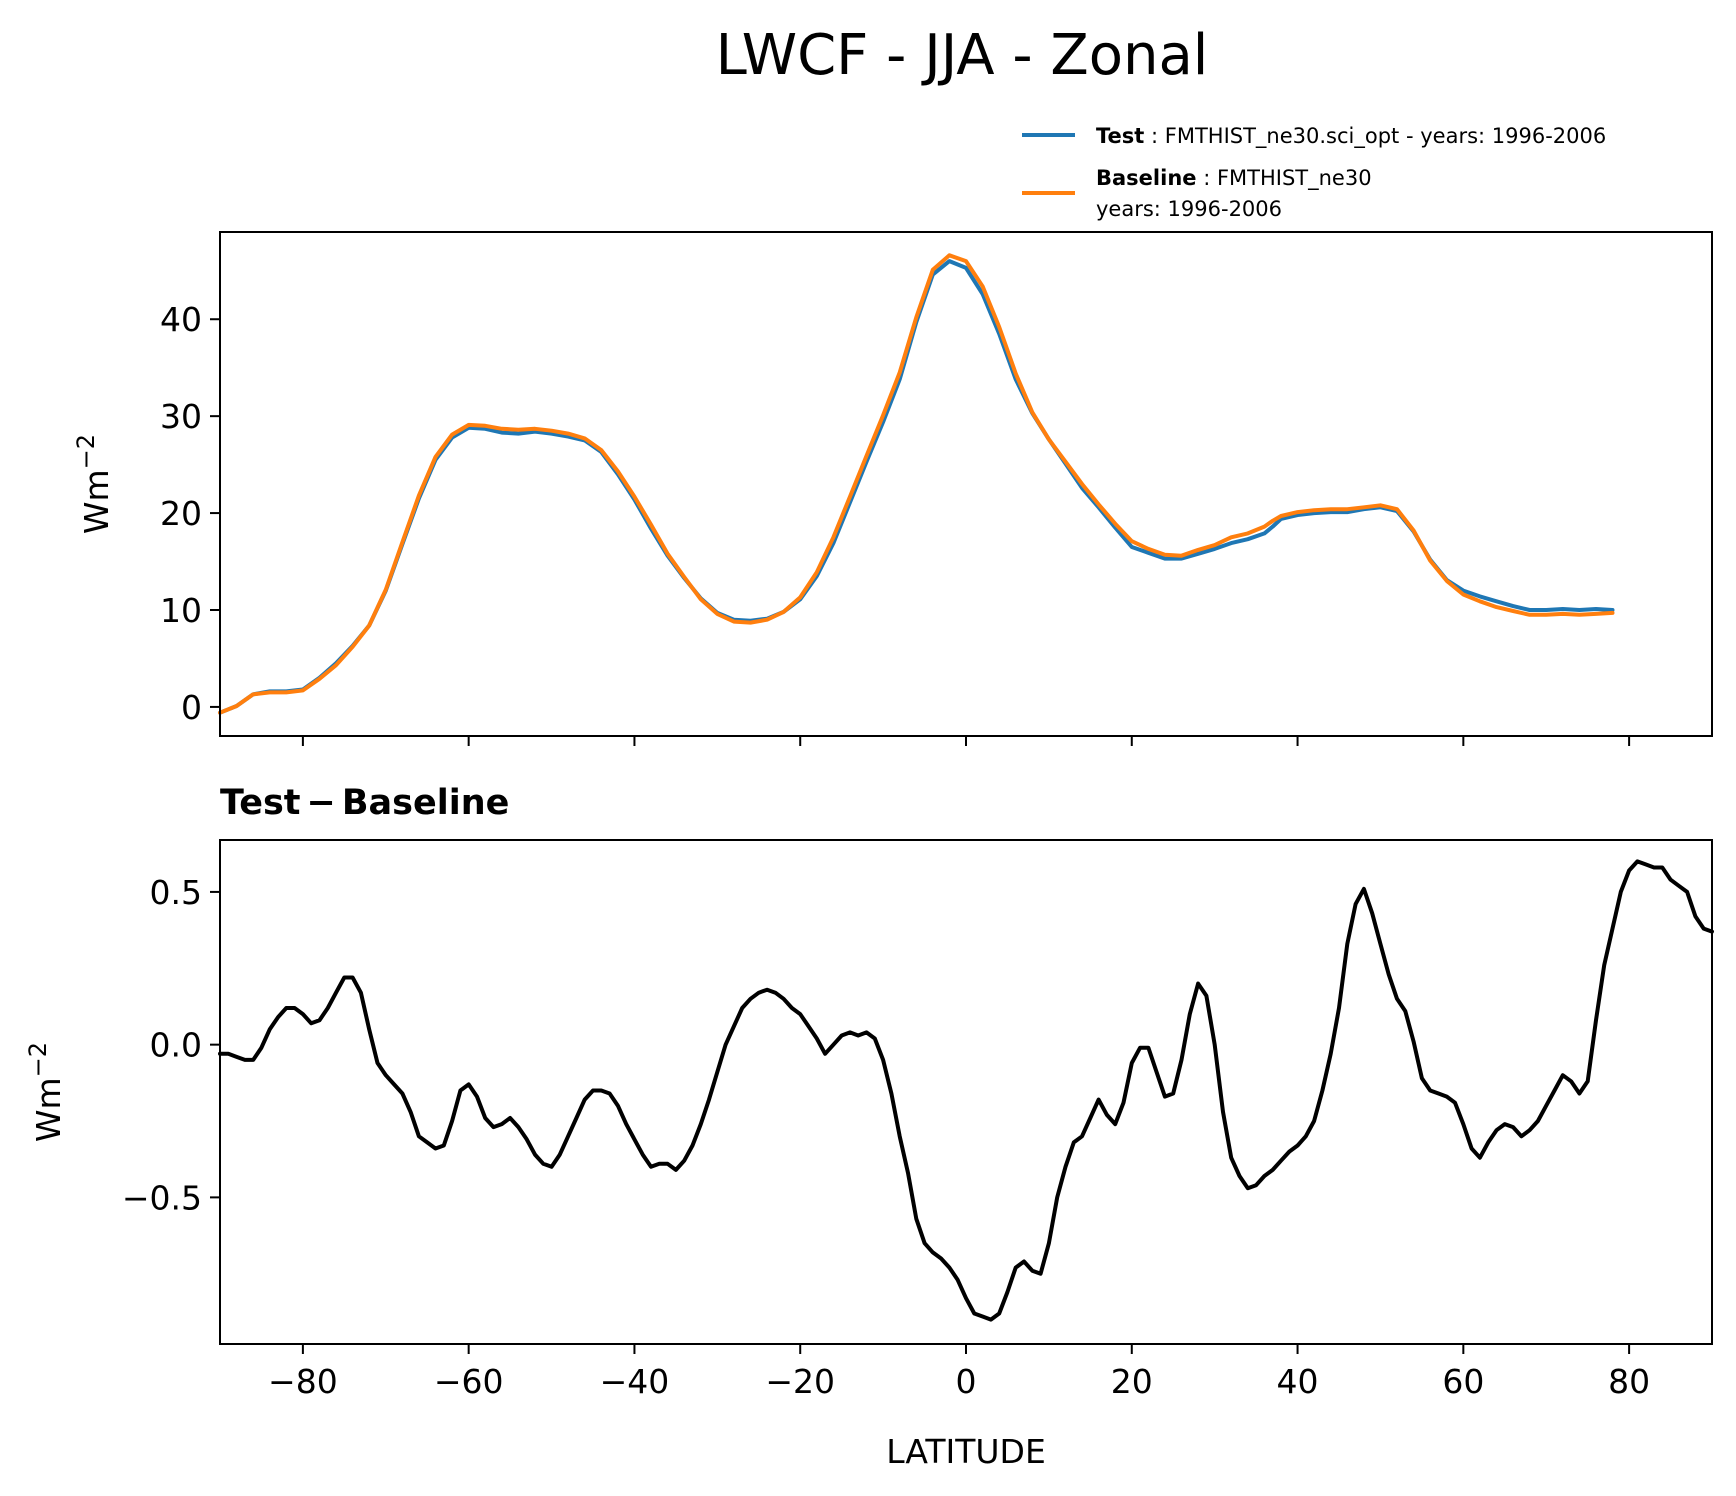 This screenshot has width=1736, height=1496. Describe the element at coordinates (191, 707) in the screenshot. I see `zonal-mean-y-tick-label: 0` at that location.